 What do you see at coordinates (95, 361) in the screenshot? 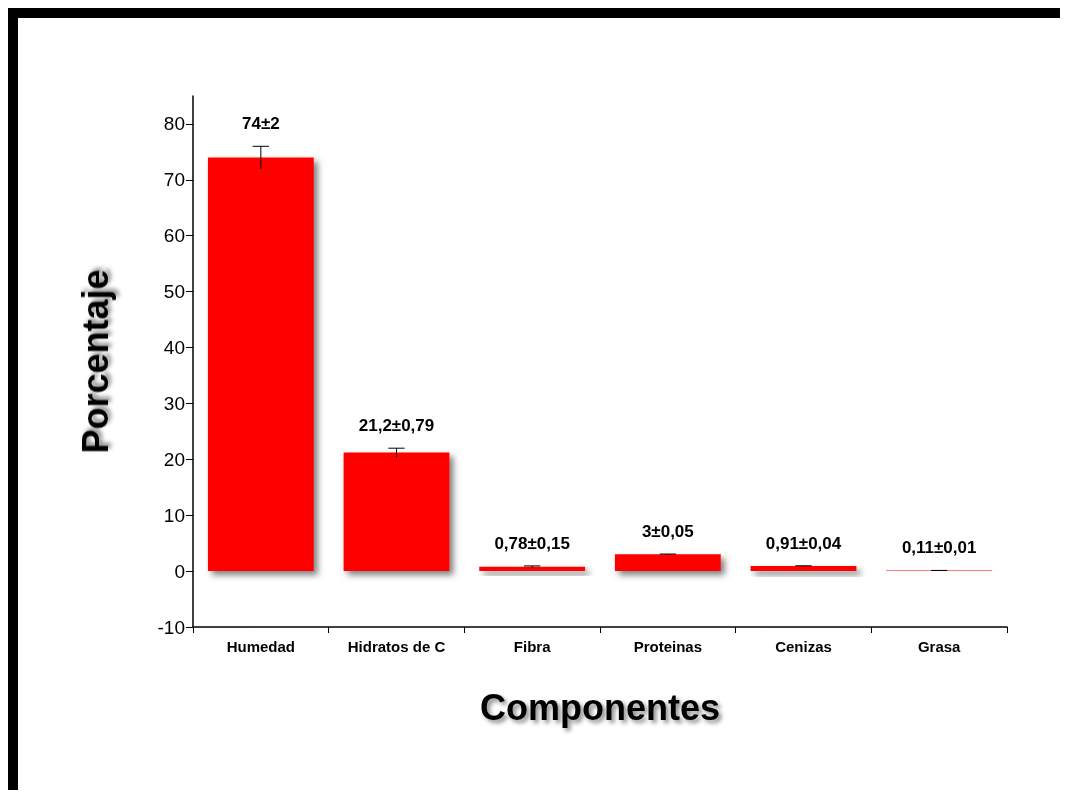
I see `y-axis-title: Porcentaje` at bounding box center [95, 361].